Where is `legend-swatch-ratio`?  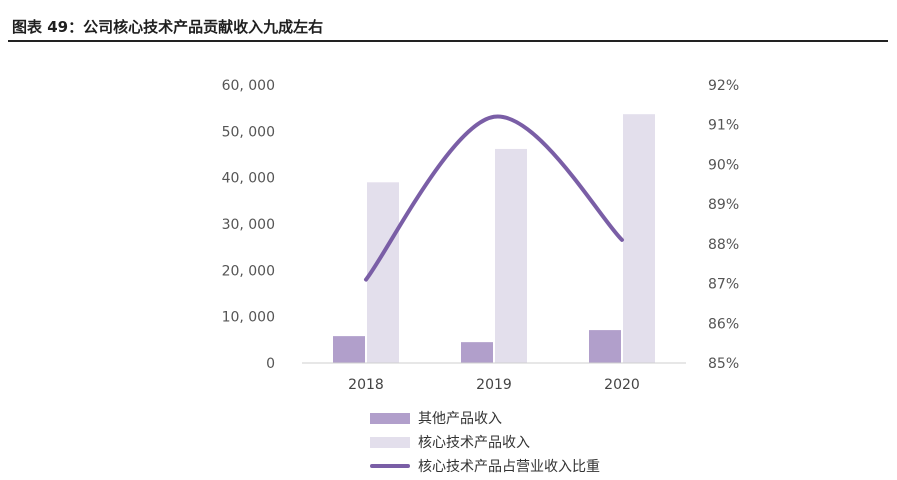
legend-swatch-ratio is located at coordinates (390, 466).